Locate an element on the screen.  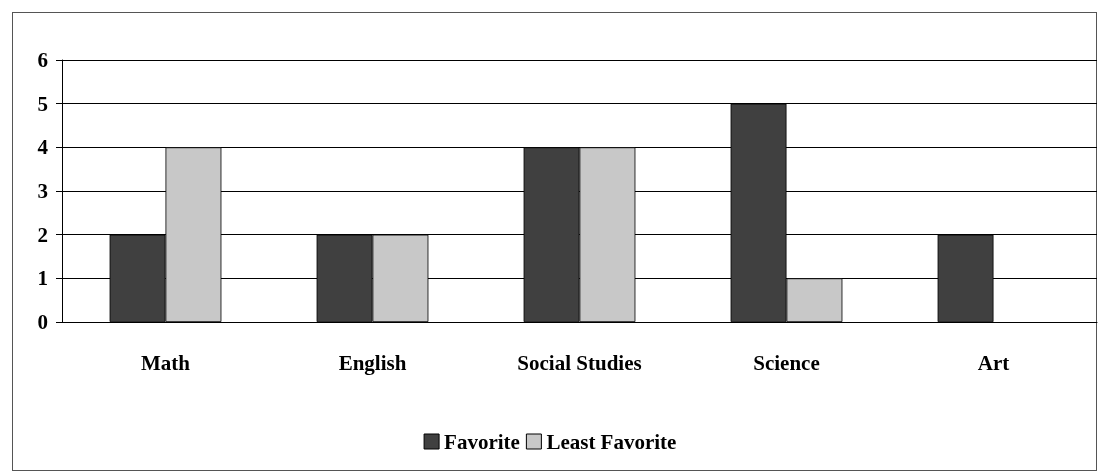
x-tick-label: Math is located at coordinates (166, 362).